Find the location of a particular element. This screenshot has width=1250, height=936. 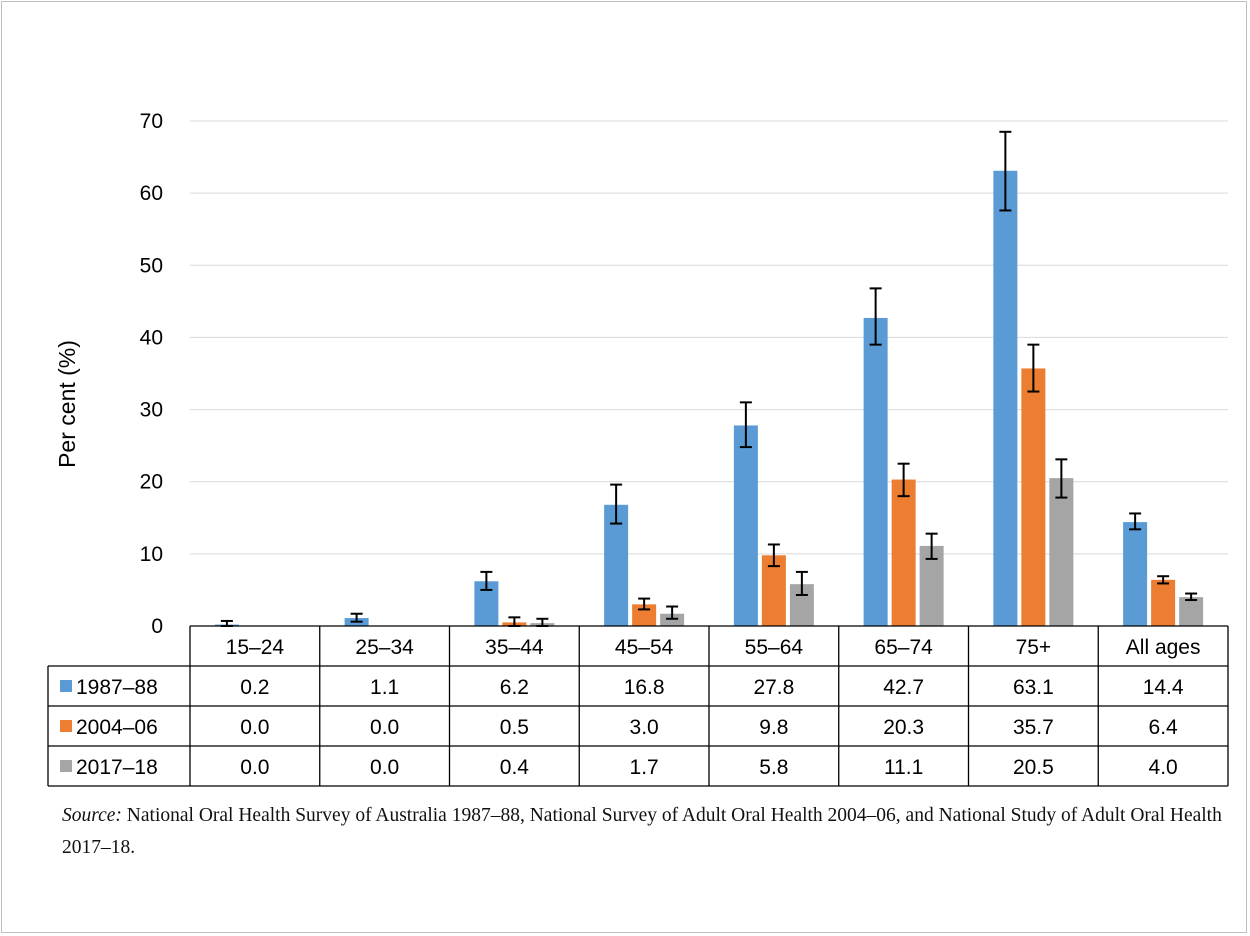

table-cell-value: 9.8 is located at coordinates (773, 727).